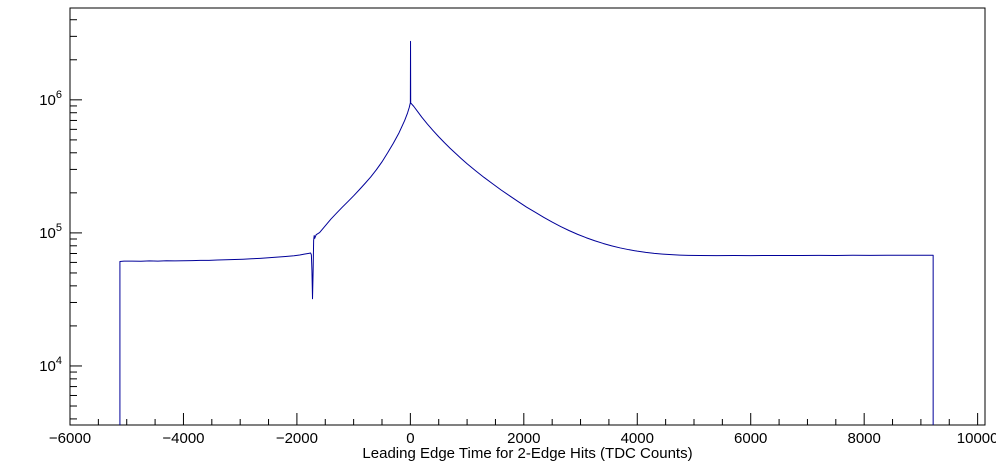  What do you see at coordinates (410, 438) in the screenshot?
I see `x-tick-label: 0` at bounding box center [410, 438].